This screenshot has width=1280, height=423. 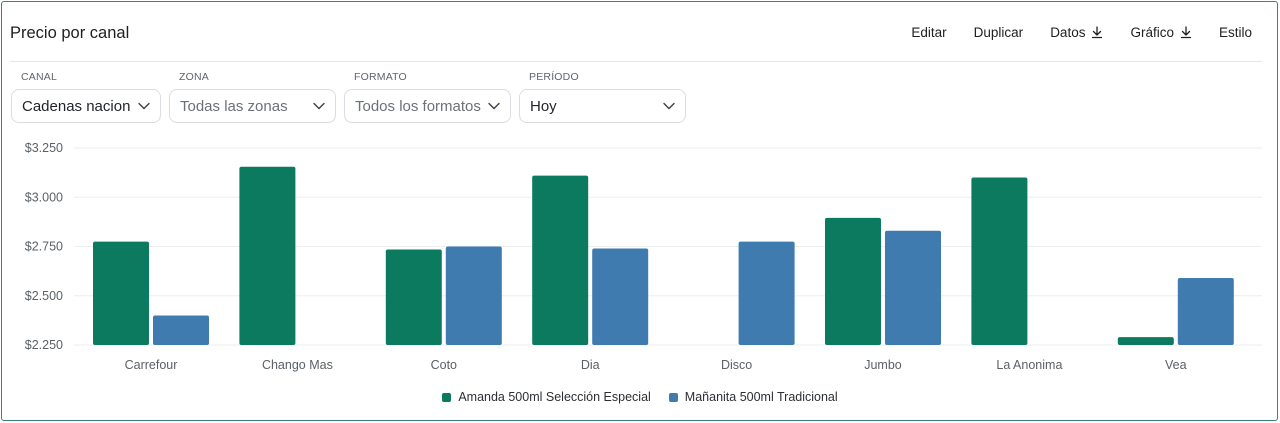 What do you see at coordinates (418, 106) in the screenshot?
I see `formato-select-value: Todos los formatos` at bounding box center [418, 106].